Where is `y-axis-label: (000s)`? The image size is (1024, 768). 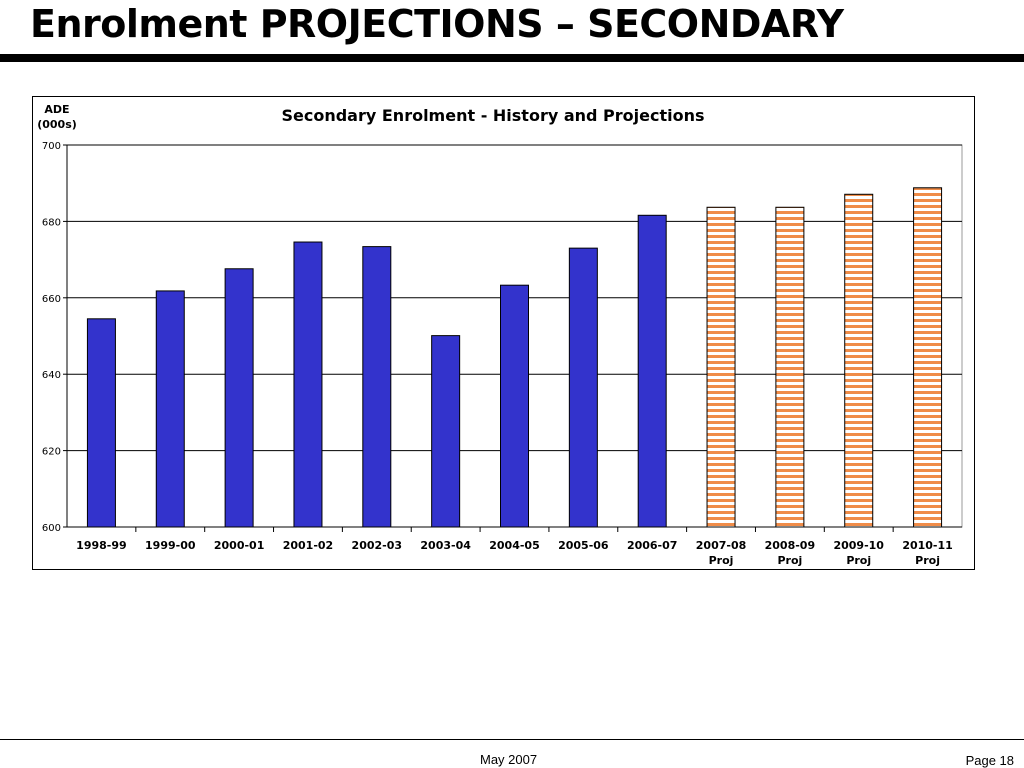
y-axis-label: (000s) is located at coordinates (57, 124).